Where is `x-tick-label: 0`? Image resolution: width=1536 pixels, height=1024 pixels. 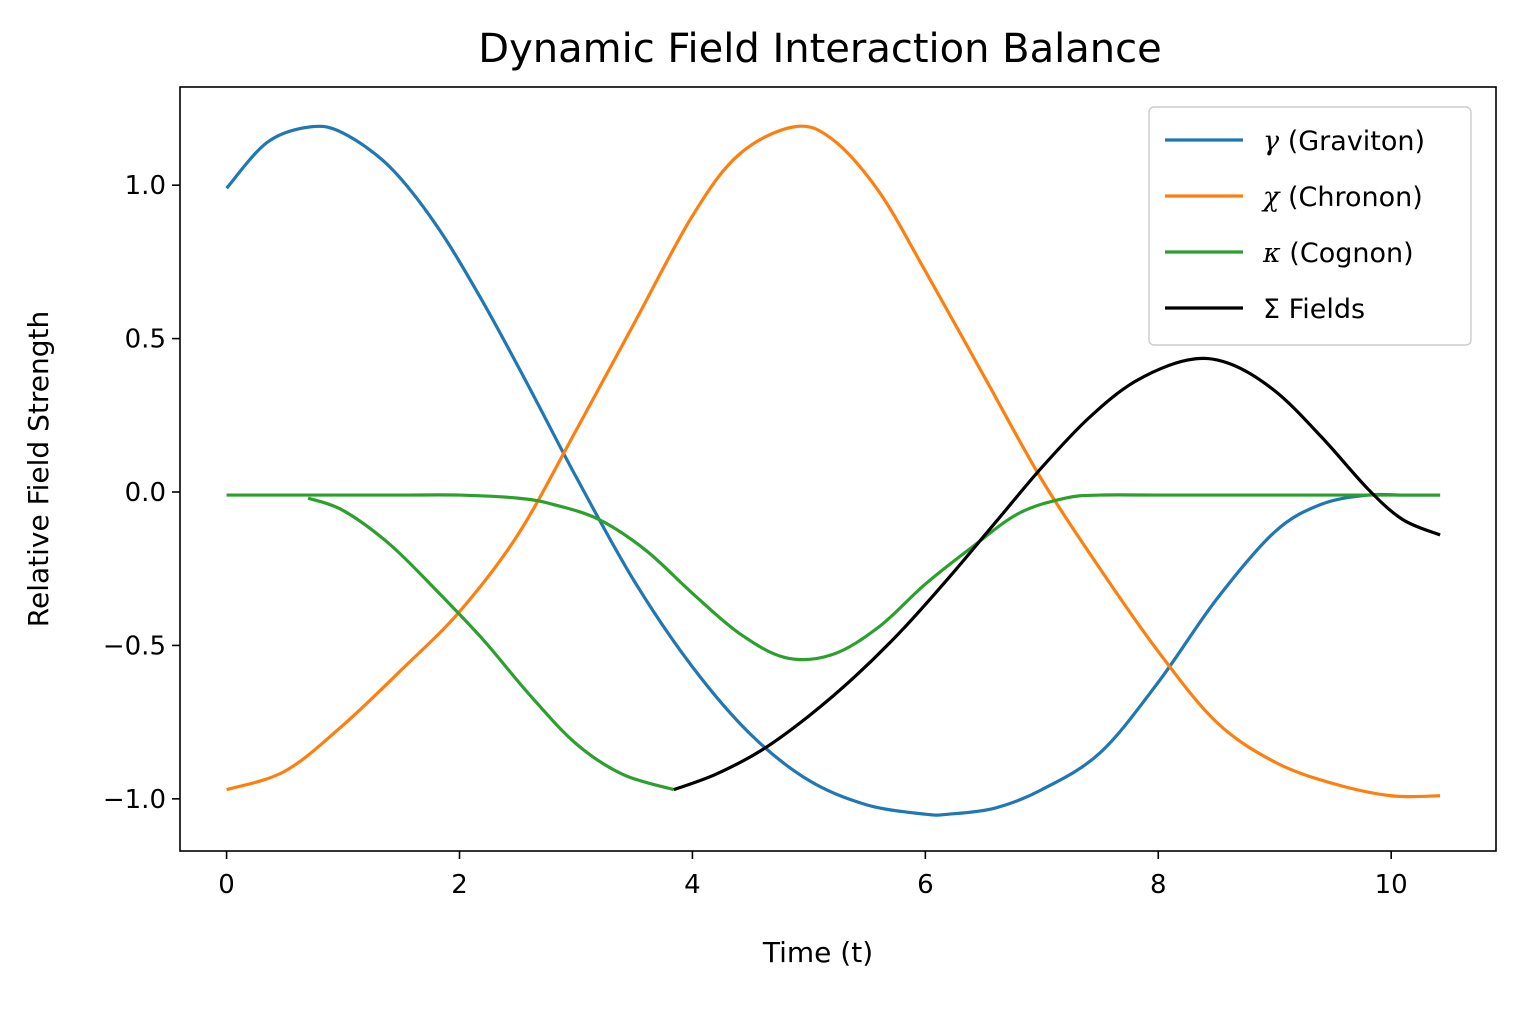 x-tick-label: 0 is located at coordinates (226, 885).